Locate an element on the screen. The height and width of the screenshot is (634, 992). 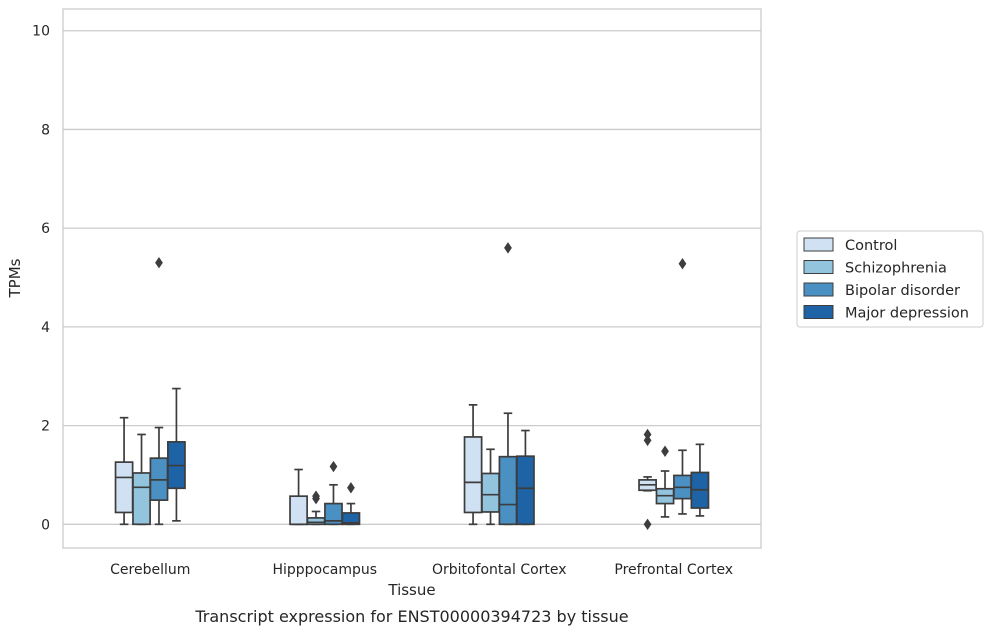
x-tick-label: Prefrontal Cortex is located at coordinates (673, 570).